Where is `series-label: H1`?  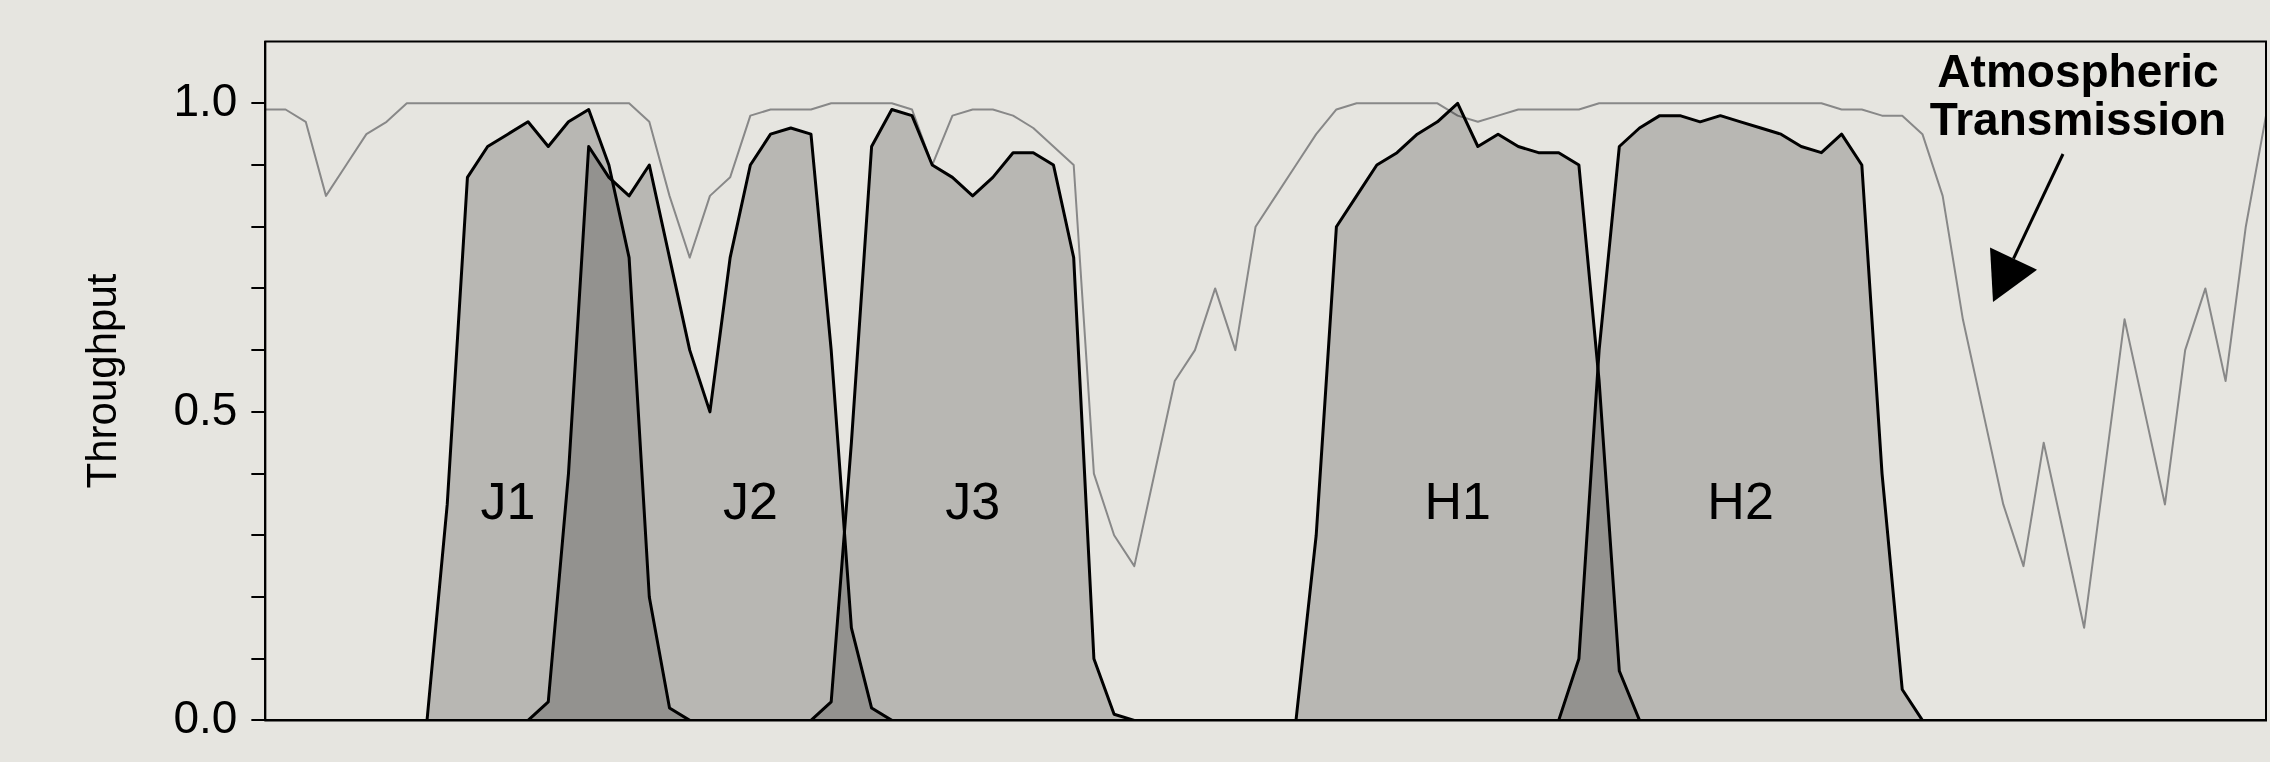 series-label: H1 is located at coordinates (1457, 500).